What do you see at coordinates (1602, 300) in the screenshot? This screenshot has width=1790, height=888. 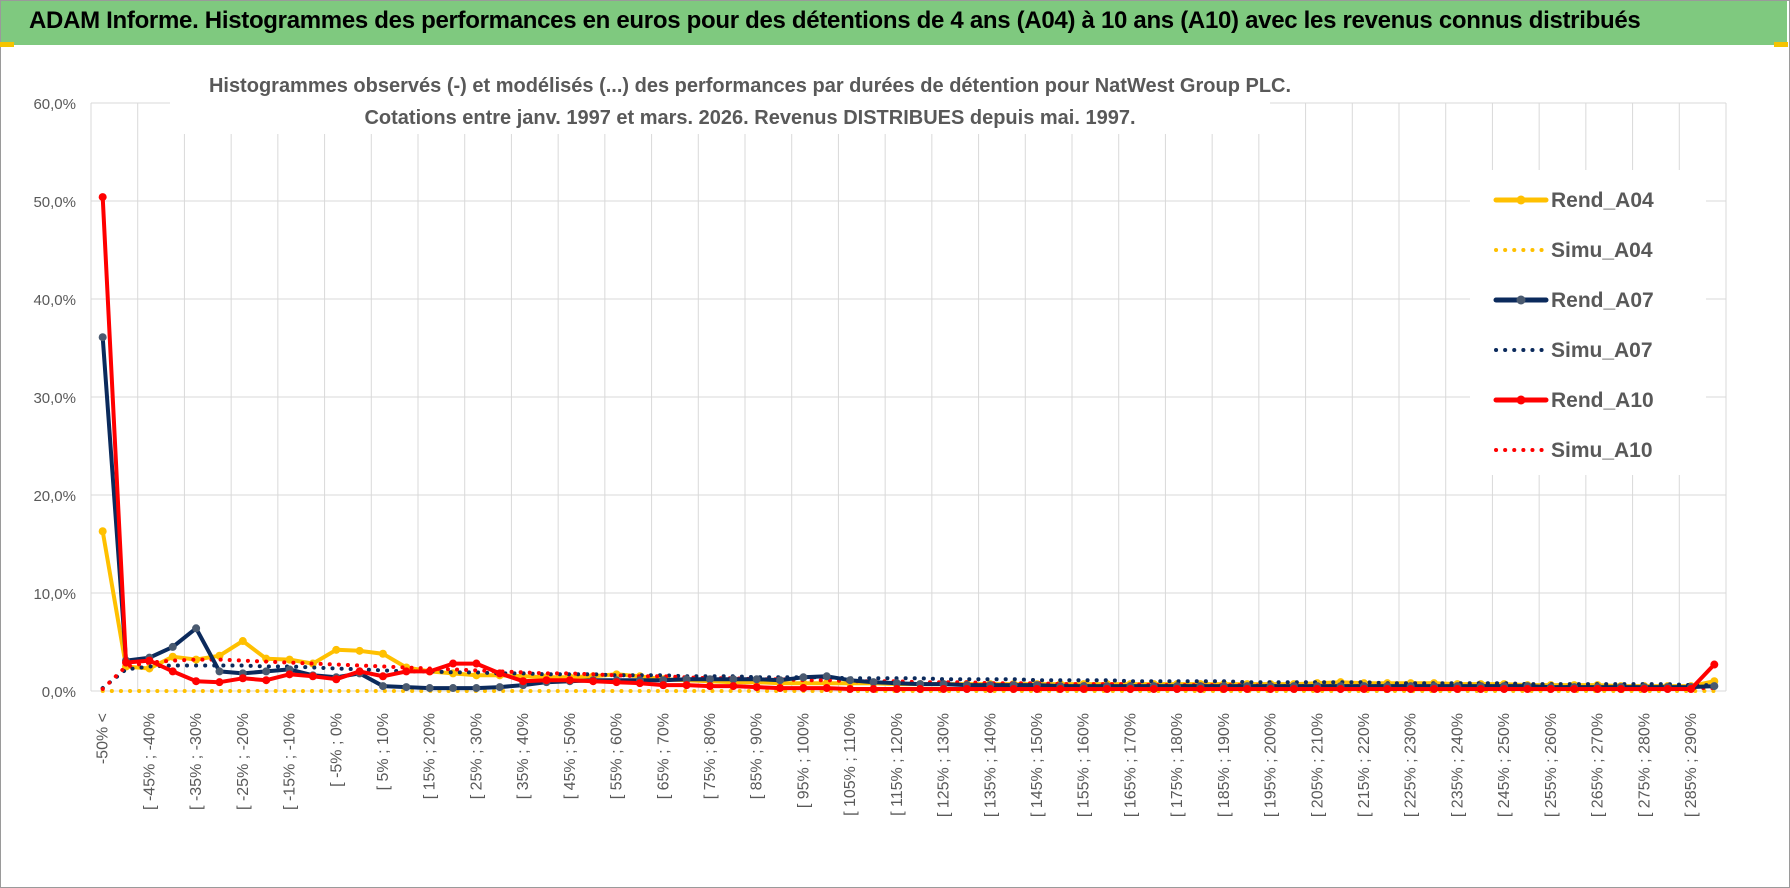 I see `legend-label: Rend_A07` at bounding box center [1602, 300].